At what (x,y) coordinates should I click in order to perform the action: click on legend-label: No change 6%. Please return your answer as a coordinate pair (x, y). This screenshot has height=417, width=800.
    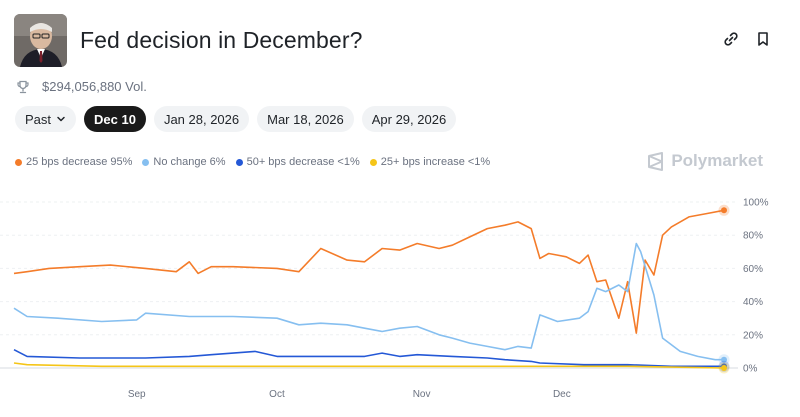
    Looking at the image, I should click on (189, 162).